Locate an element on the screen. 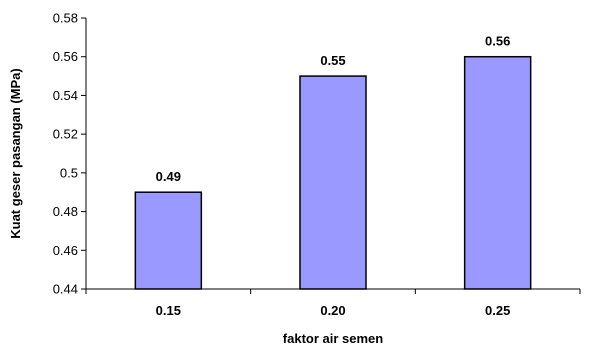  y-tick-label: 0.54 is located at coordinates (65, 95).